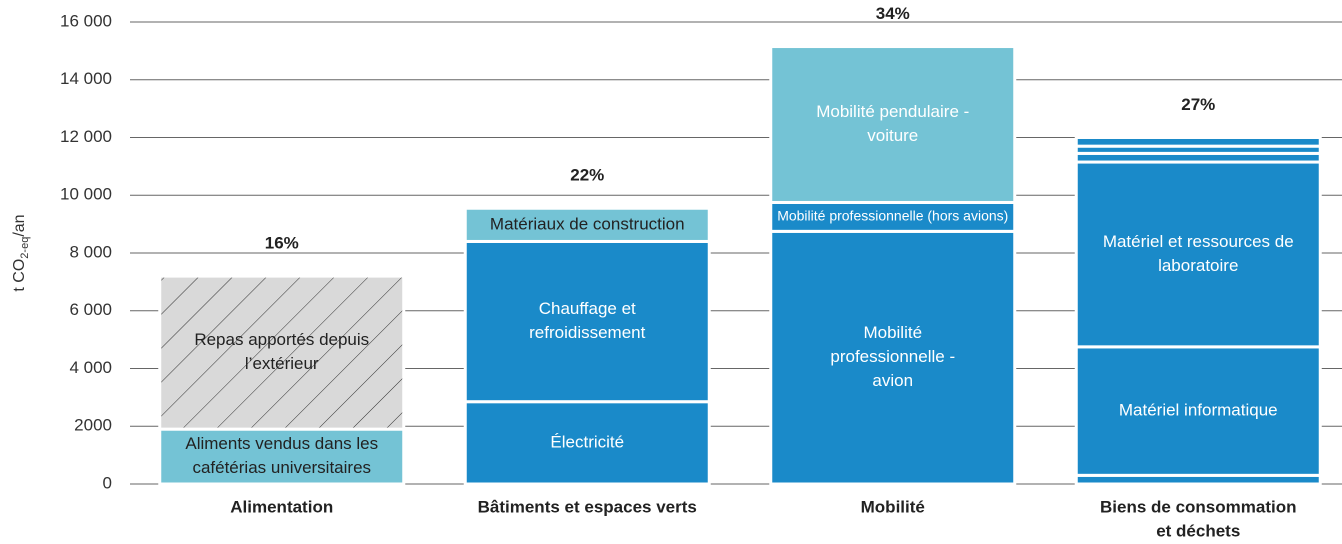  What do you see at coordinates (90, 367) in the screenshot?
I see `y-tick-label: 4 000` at bounding box center [90, 367].